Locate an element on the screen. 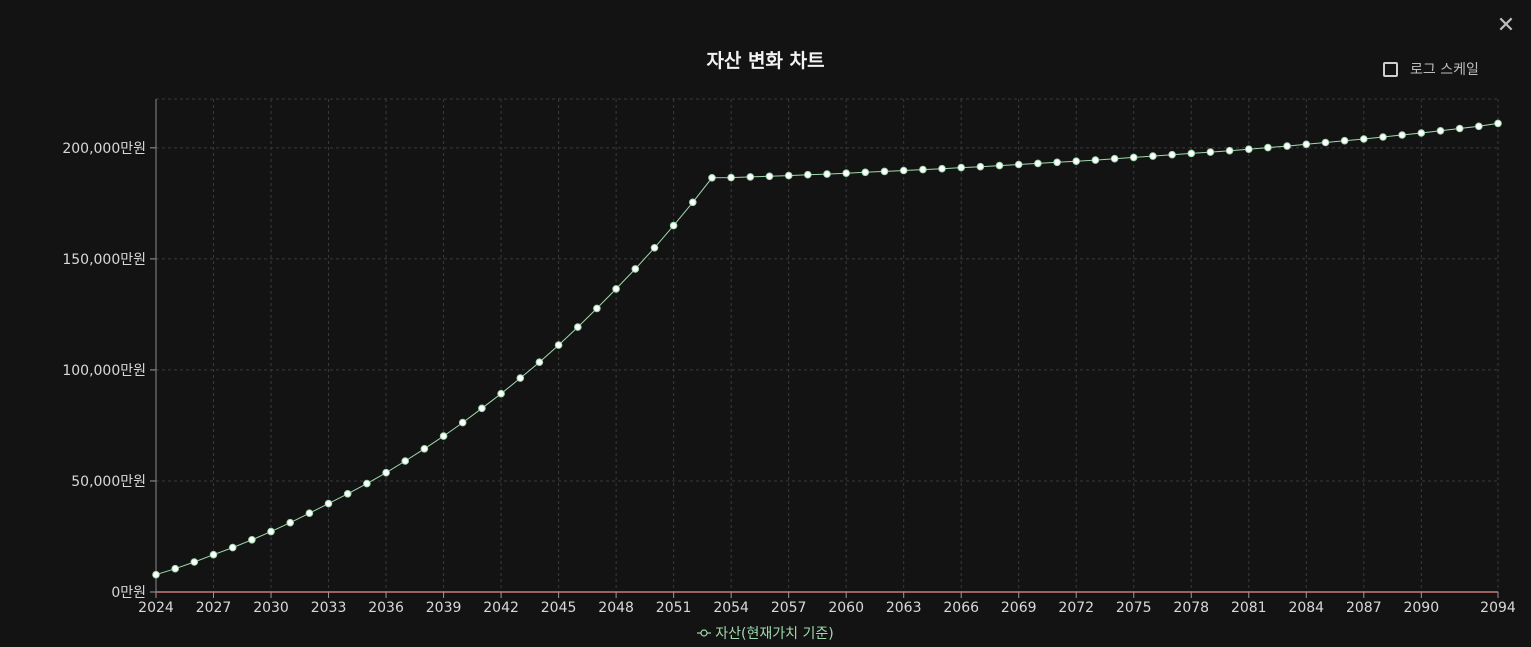  x-tick-label: 2057 is located at coordinates (789, 608).